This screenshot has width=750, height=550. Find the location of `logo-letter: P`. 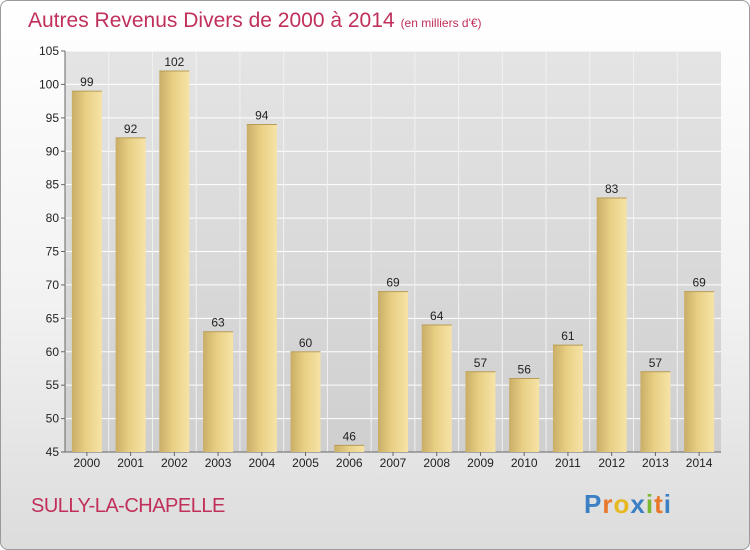

logo-letter: P is located at coordinates (593, 504).